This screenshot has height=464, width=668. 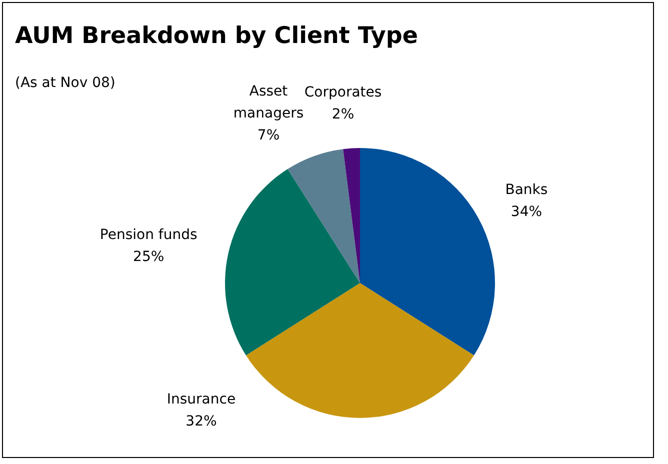 What do you see at coordinates (268, 135) in the screenshot?
I see `data-label: 7%` at bounding box center [268, 135].